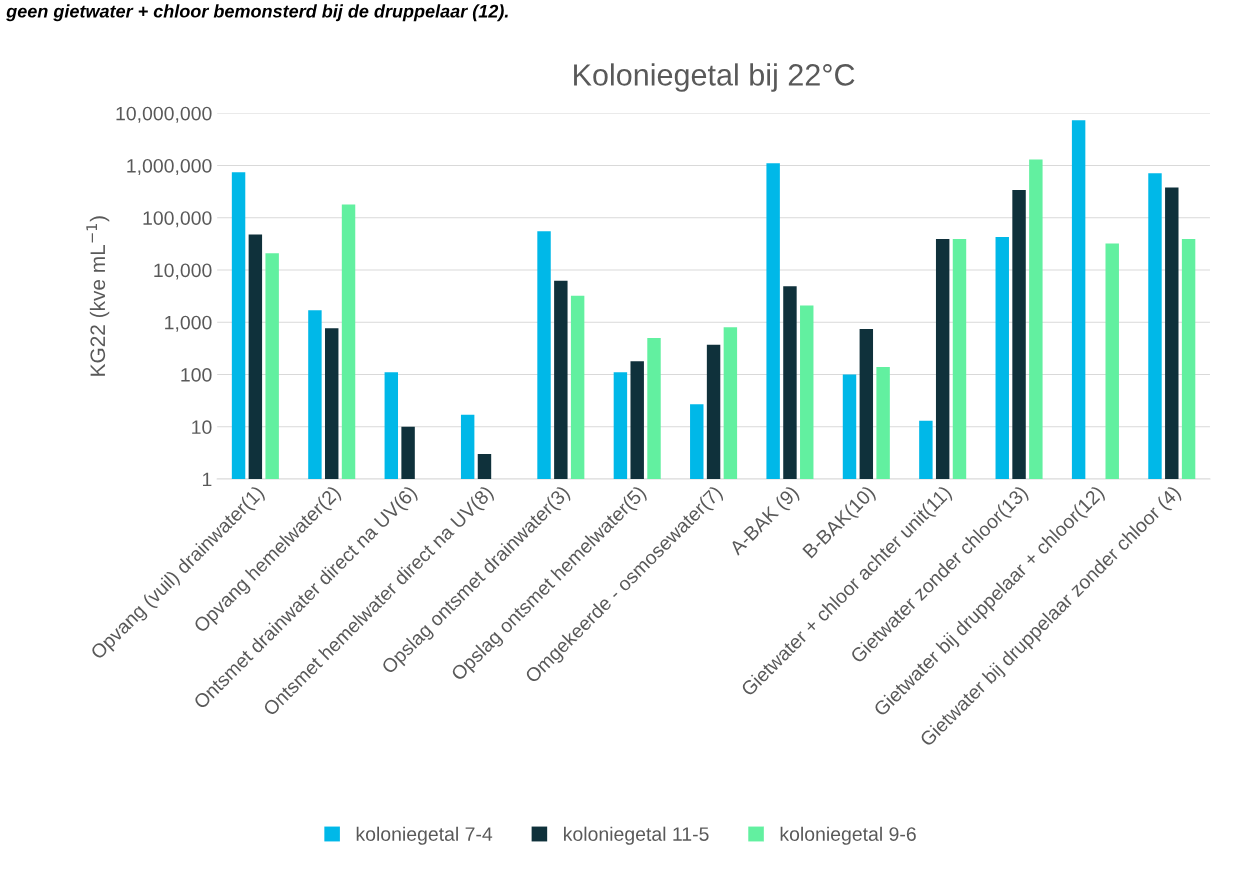 Image resolution: width=1241 pixels, height=871 pixels. I want to click on y-tick-label: 1, so click(207, 479).